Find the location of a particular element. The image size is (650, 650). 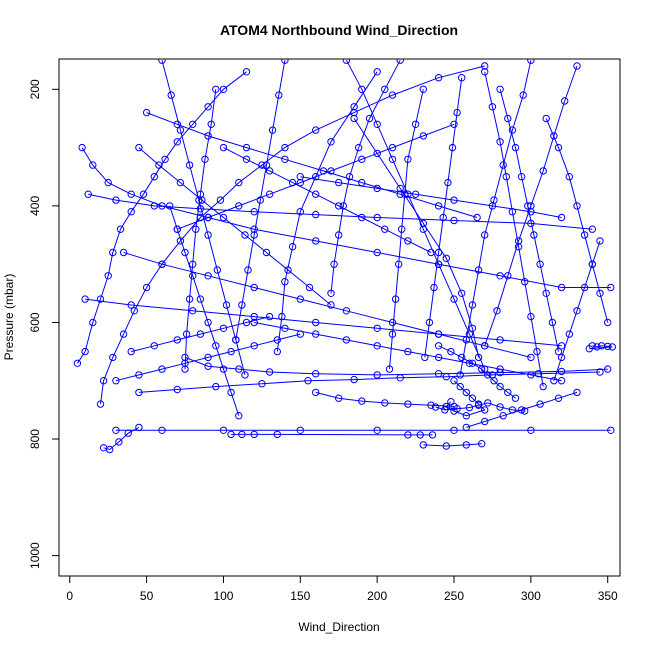

y-tick-label: 400 is located at coordinates (35, 206).